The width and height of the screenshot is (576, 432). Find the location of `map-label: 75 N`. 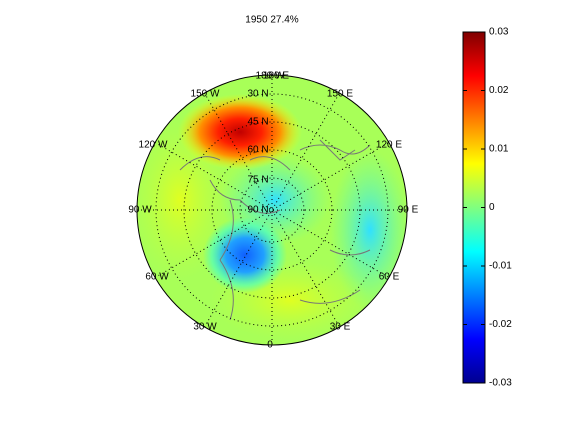

map-label: 75 N is located at coordinates (257, 180).